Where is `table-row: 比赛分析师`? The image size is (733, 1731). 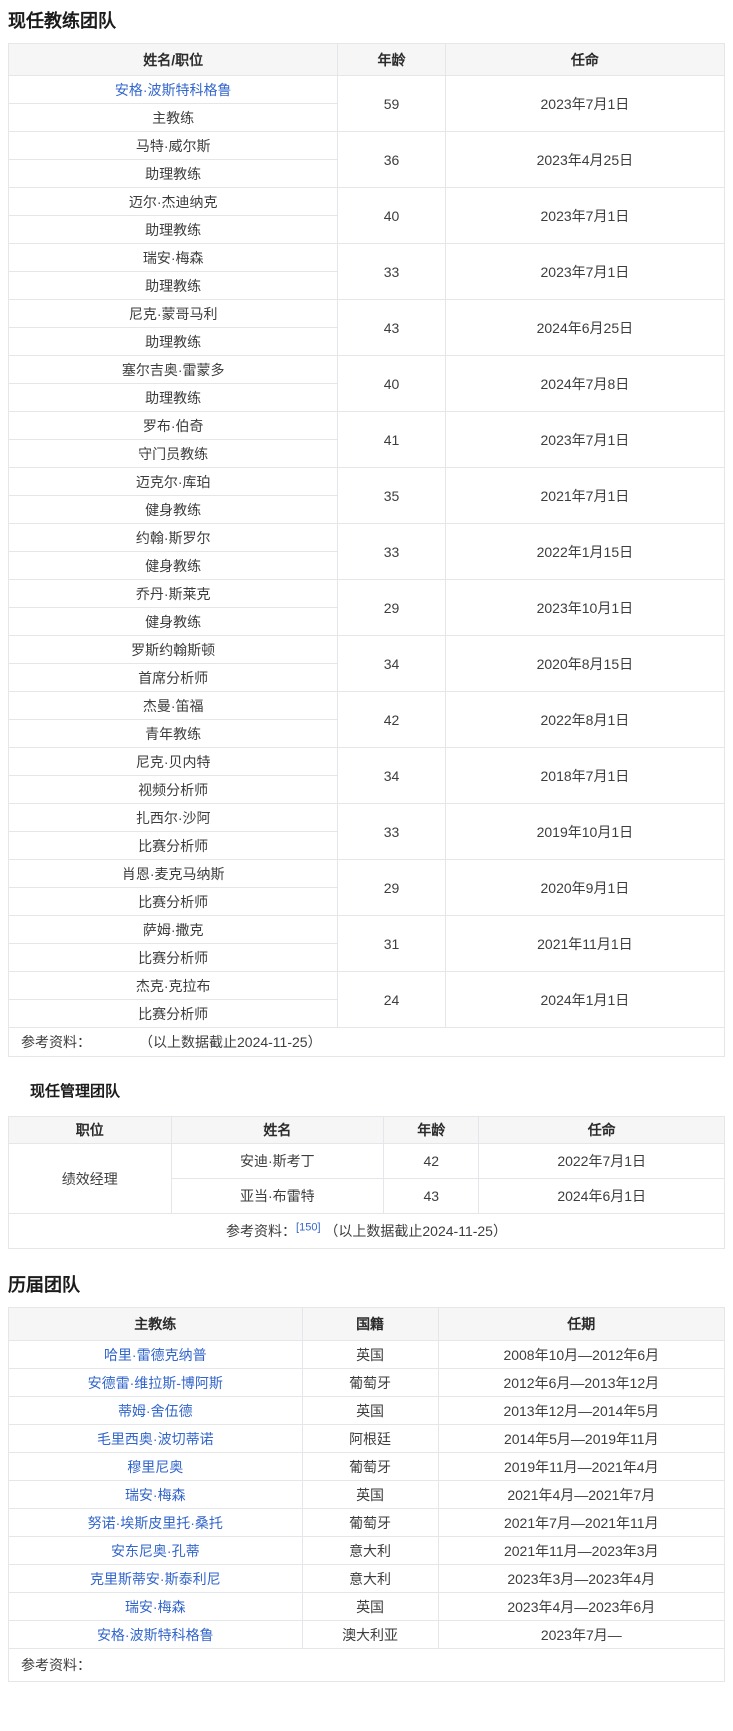 table-row: 比赛分析师 is located at coordinates (366, 845).